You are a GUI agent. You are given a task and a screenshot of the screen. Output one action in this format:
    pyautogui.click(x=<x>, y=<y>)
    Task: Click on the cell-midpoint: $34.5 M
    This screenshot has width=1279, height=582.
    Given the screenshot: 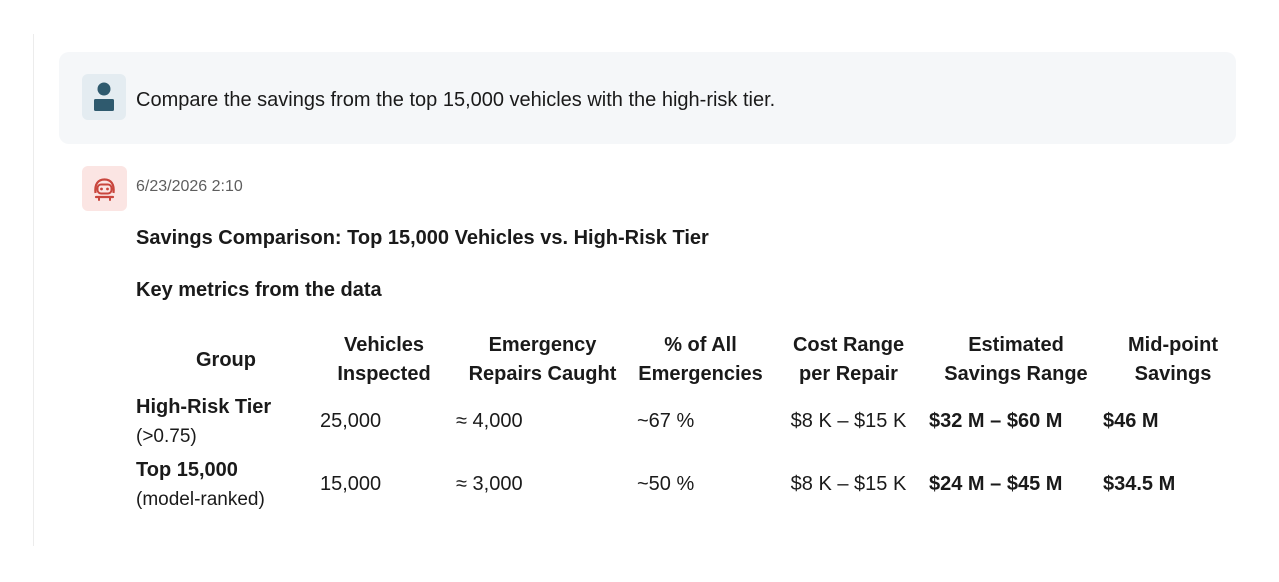 What is the action you would take?
    pyautogui.click(x=1139, y=484)
    